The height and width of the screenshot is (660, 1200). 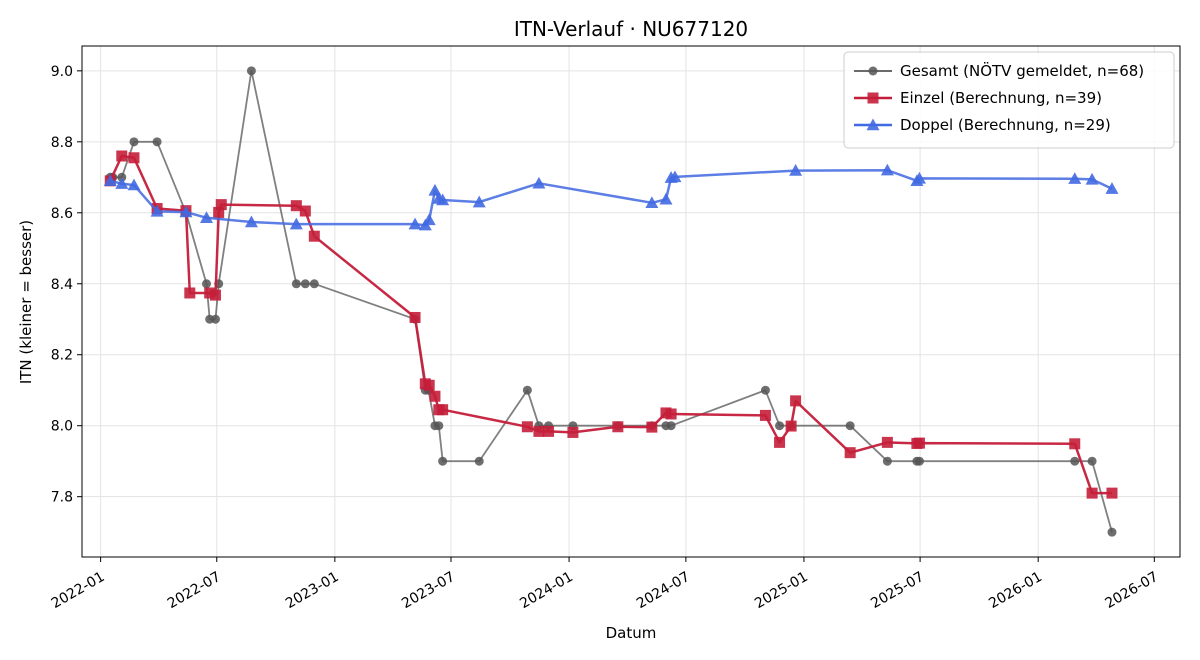 What do you see at coordinates (1022, 70) in the screenshot?
I see `legend-label: Gesamt (NÖTV gemeldet, n=68)` at bounding box center [1022, 70].